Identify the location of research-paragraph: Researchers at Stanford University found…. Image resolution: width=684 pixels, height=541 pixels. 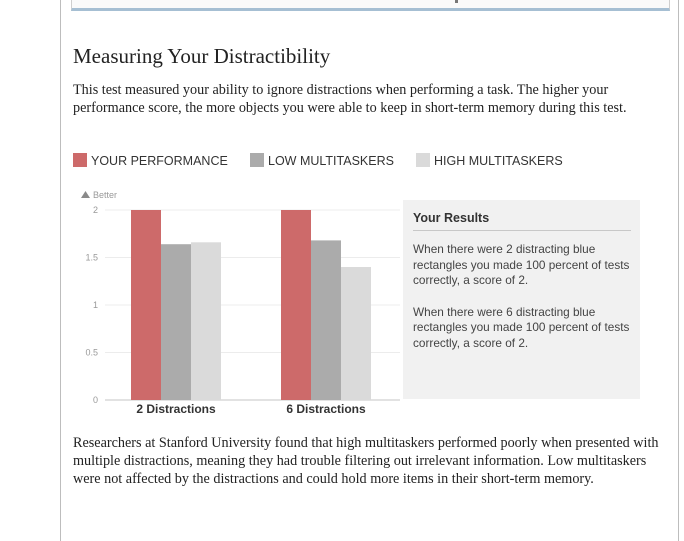
(366, 461).